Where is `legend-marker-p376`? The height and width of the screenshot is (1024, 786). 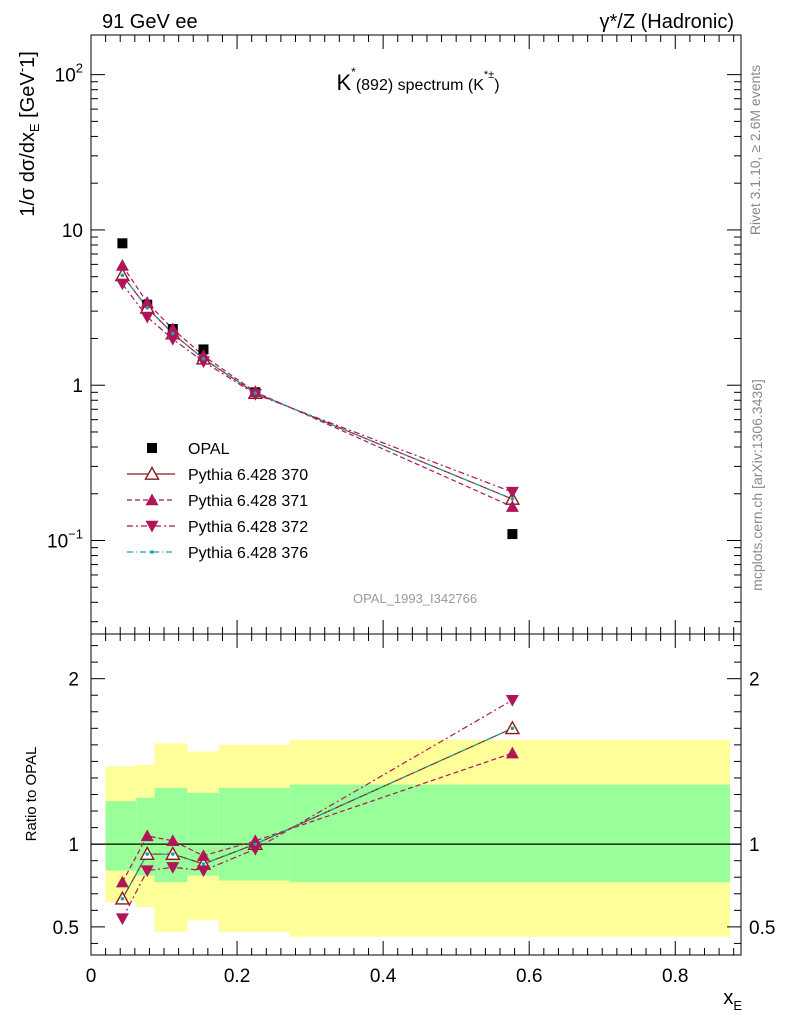 legend-marker-p376 is located at coordinates (152, 552).